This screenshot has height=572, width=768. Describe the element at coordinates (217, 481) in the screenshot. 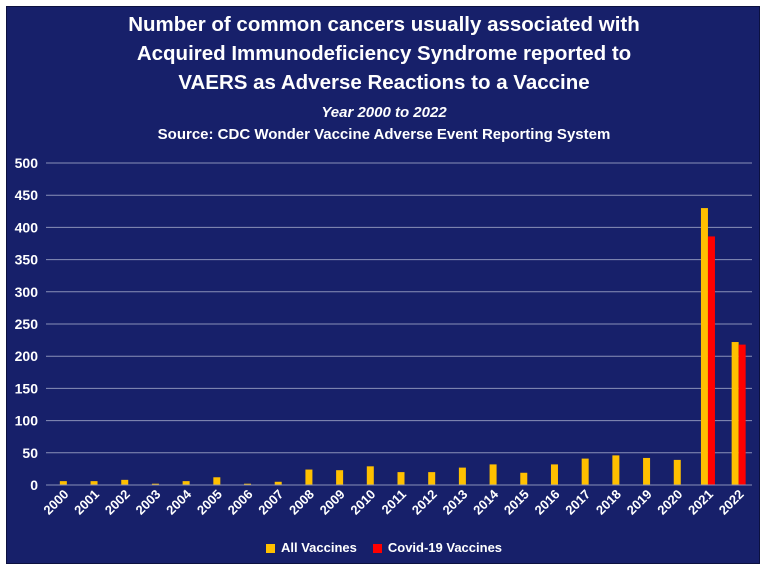

I see `bar-all-vaccines-2005` at that location.